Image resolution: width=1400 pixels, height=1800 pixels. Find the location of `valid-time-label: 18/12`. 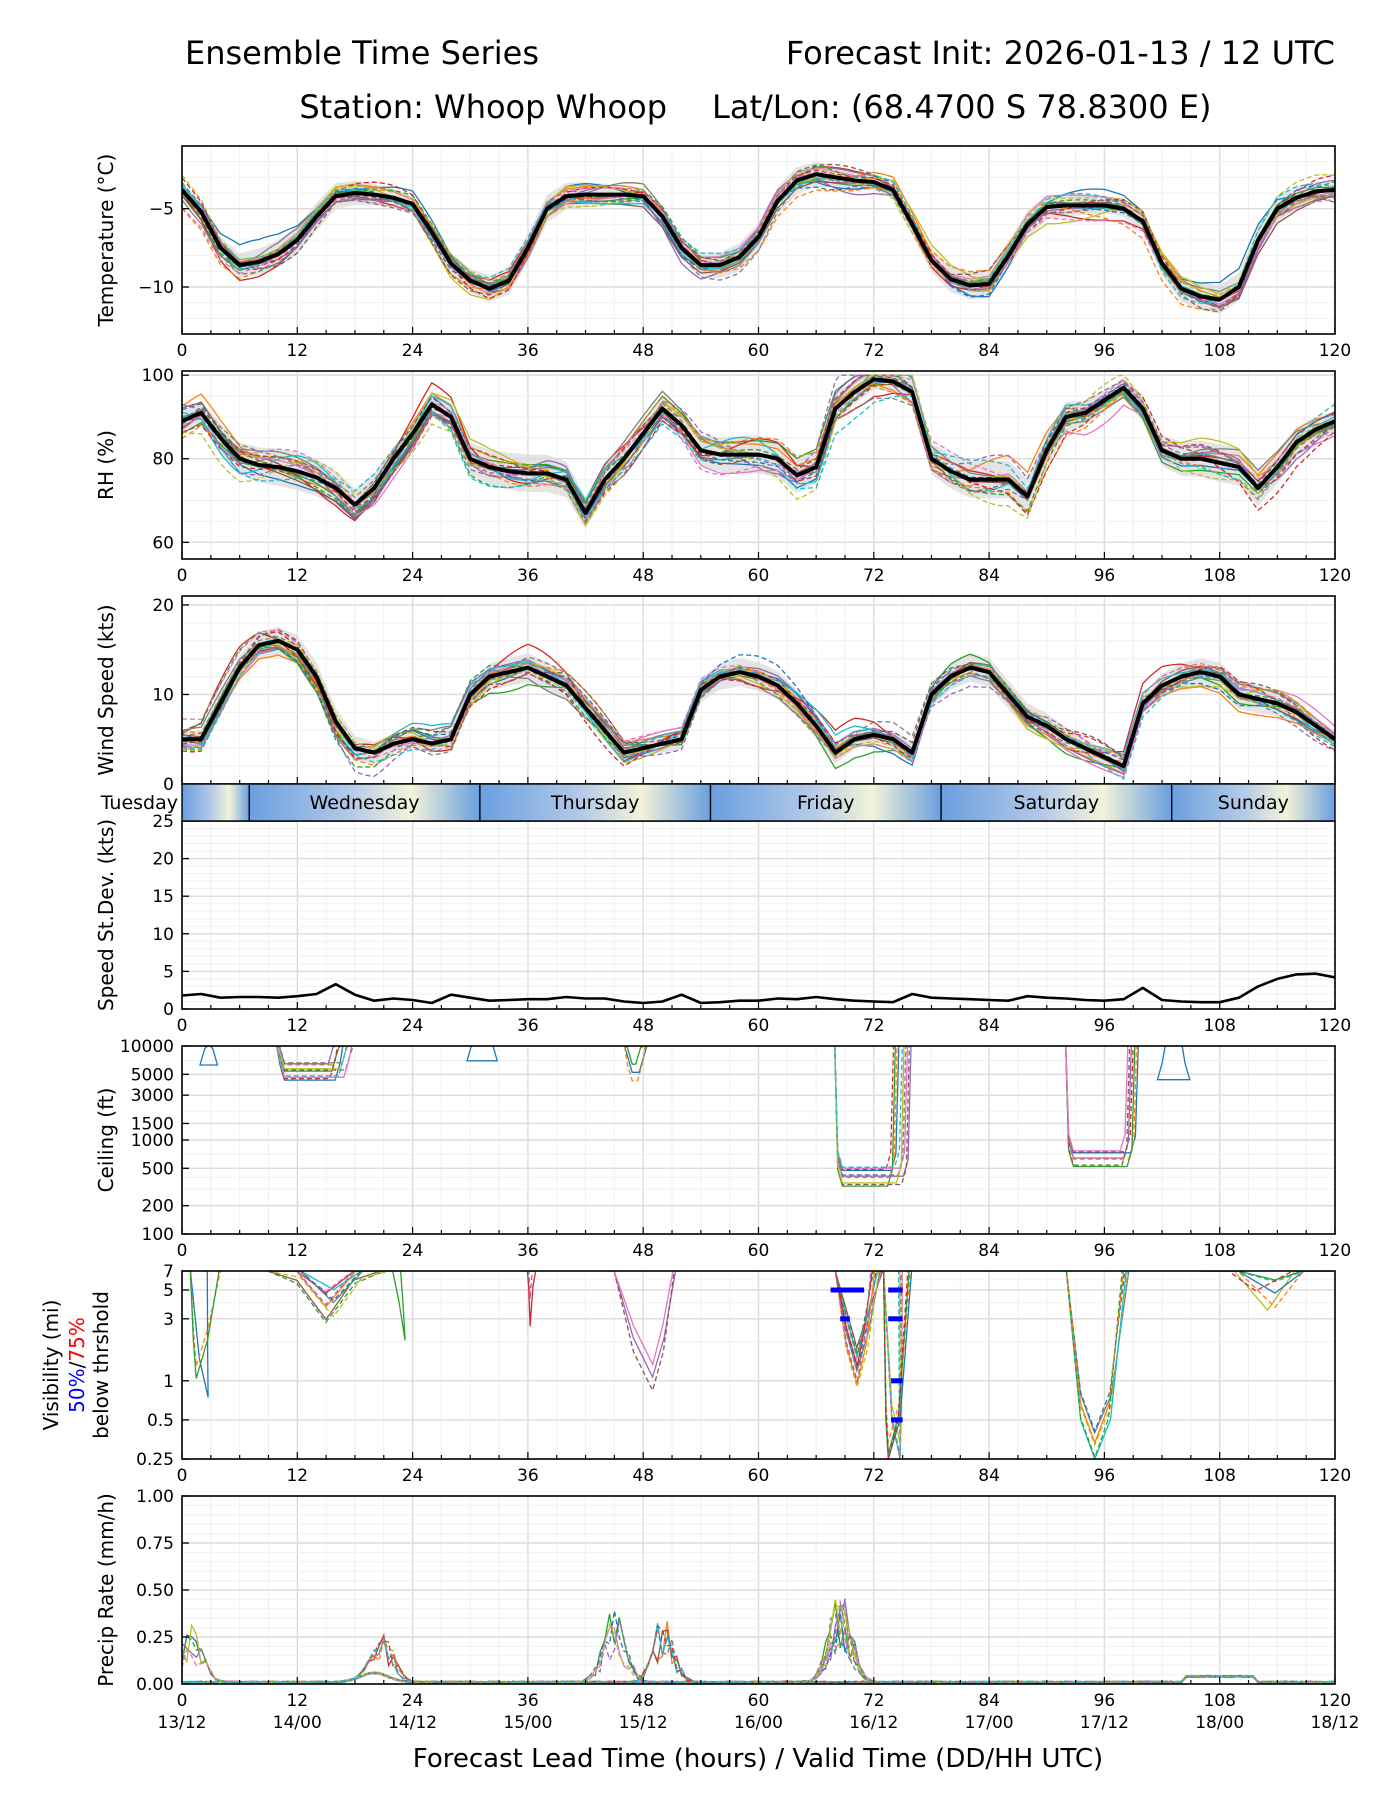

valid-time-label: 18/12 is located at coordinates (1335, 1723).